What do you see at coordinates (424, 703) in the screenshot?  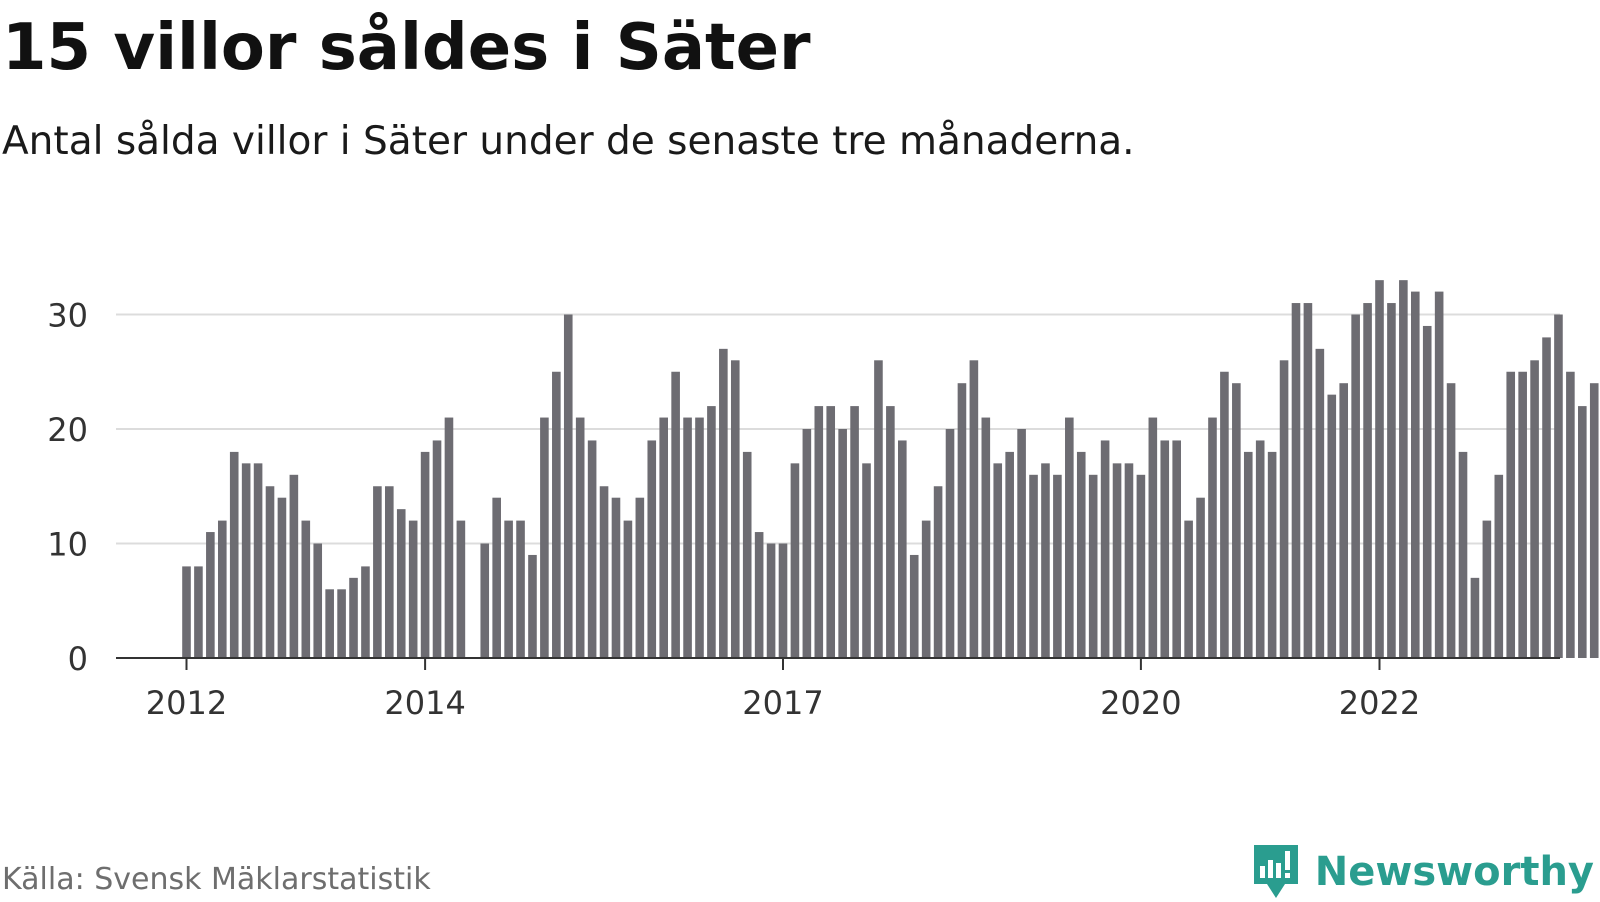 I see `x-tick-label: 2014` at bounding box center [424, 703].